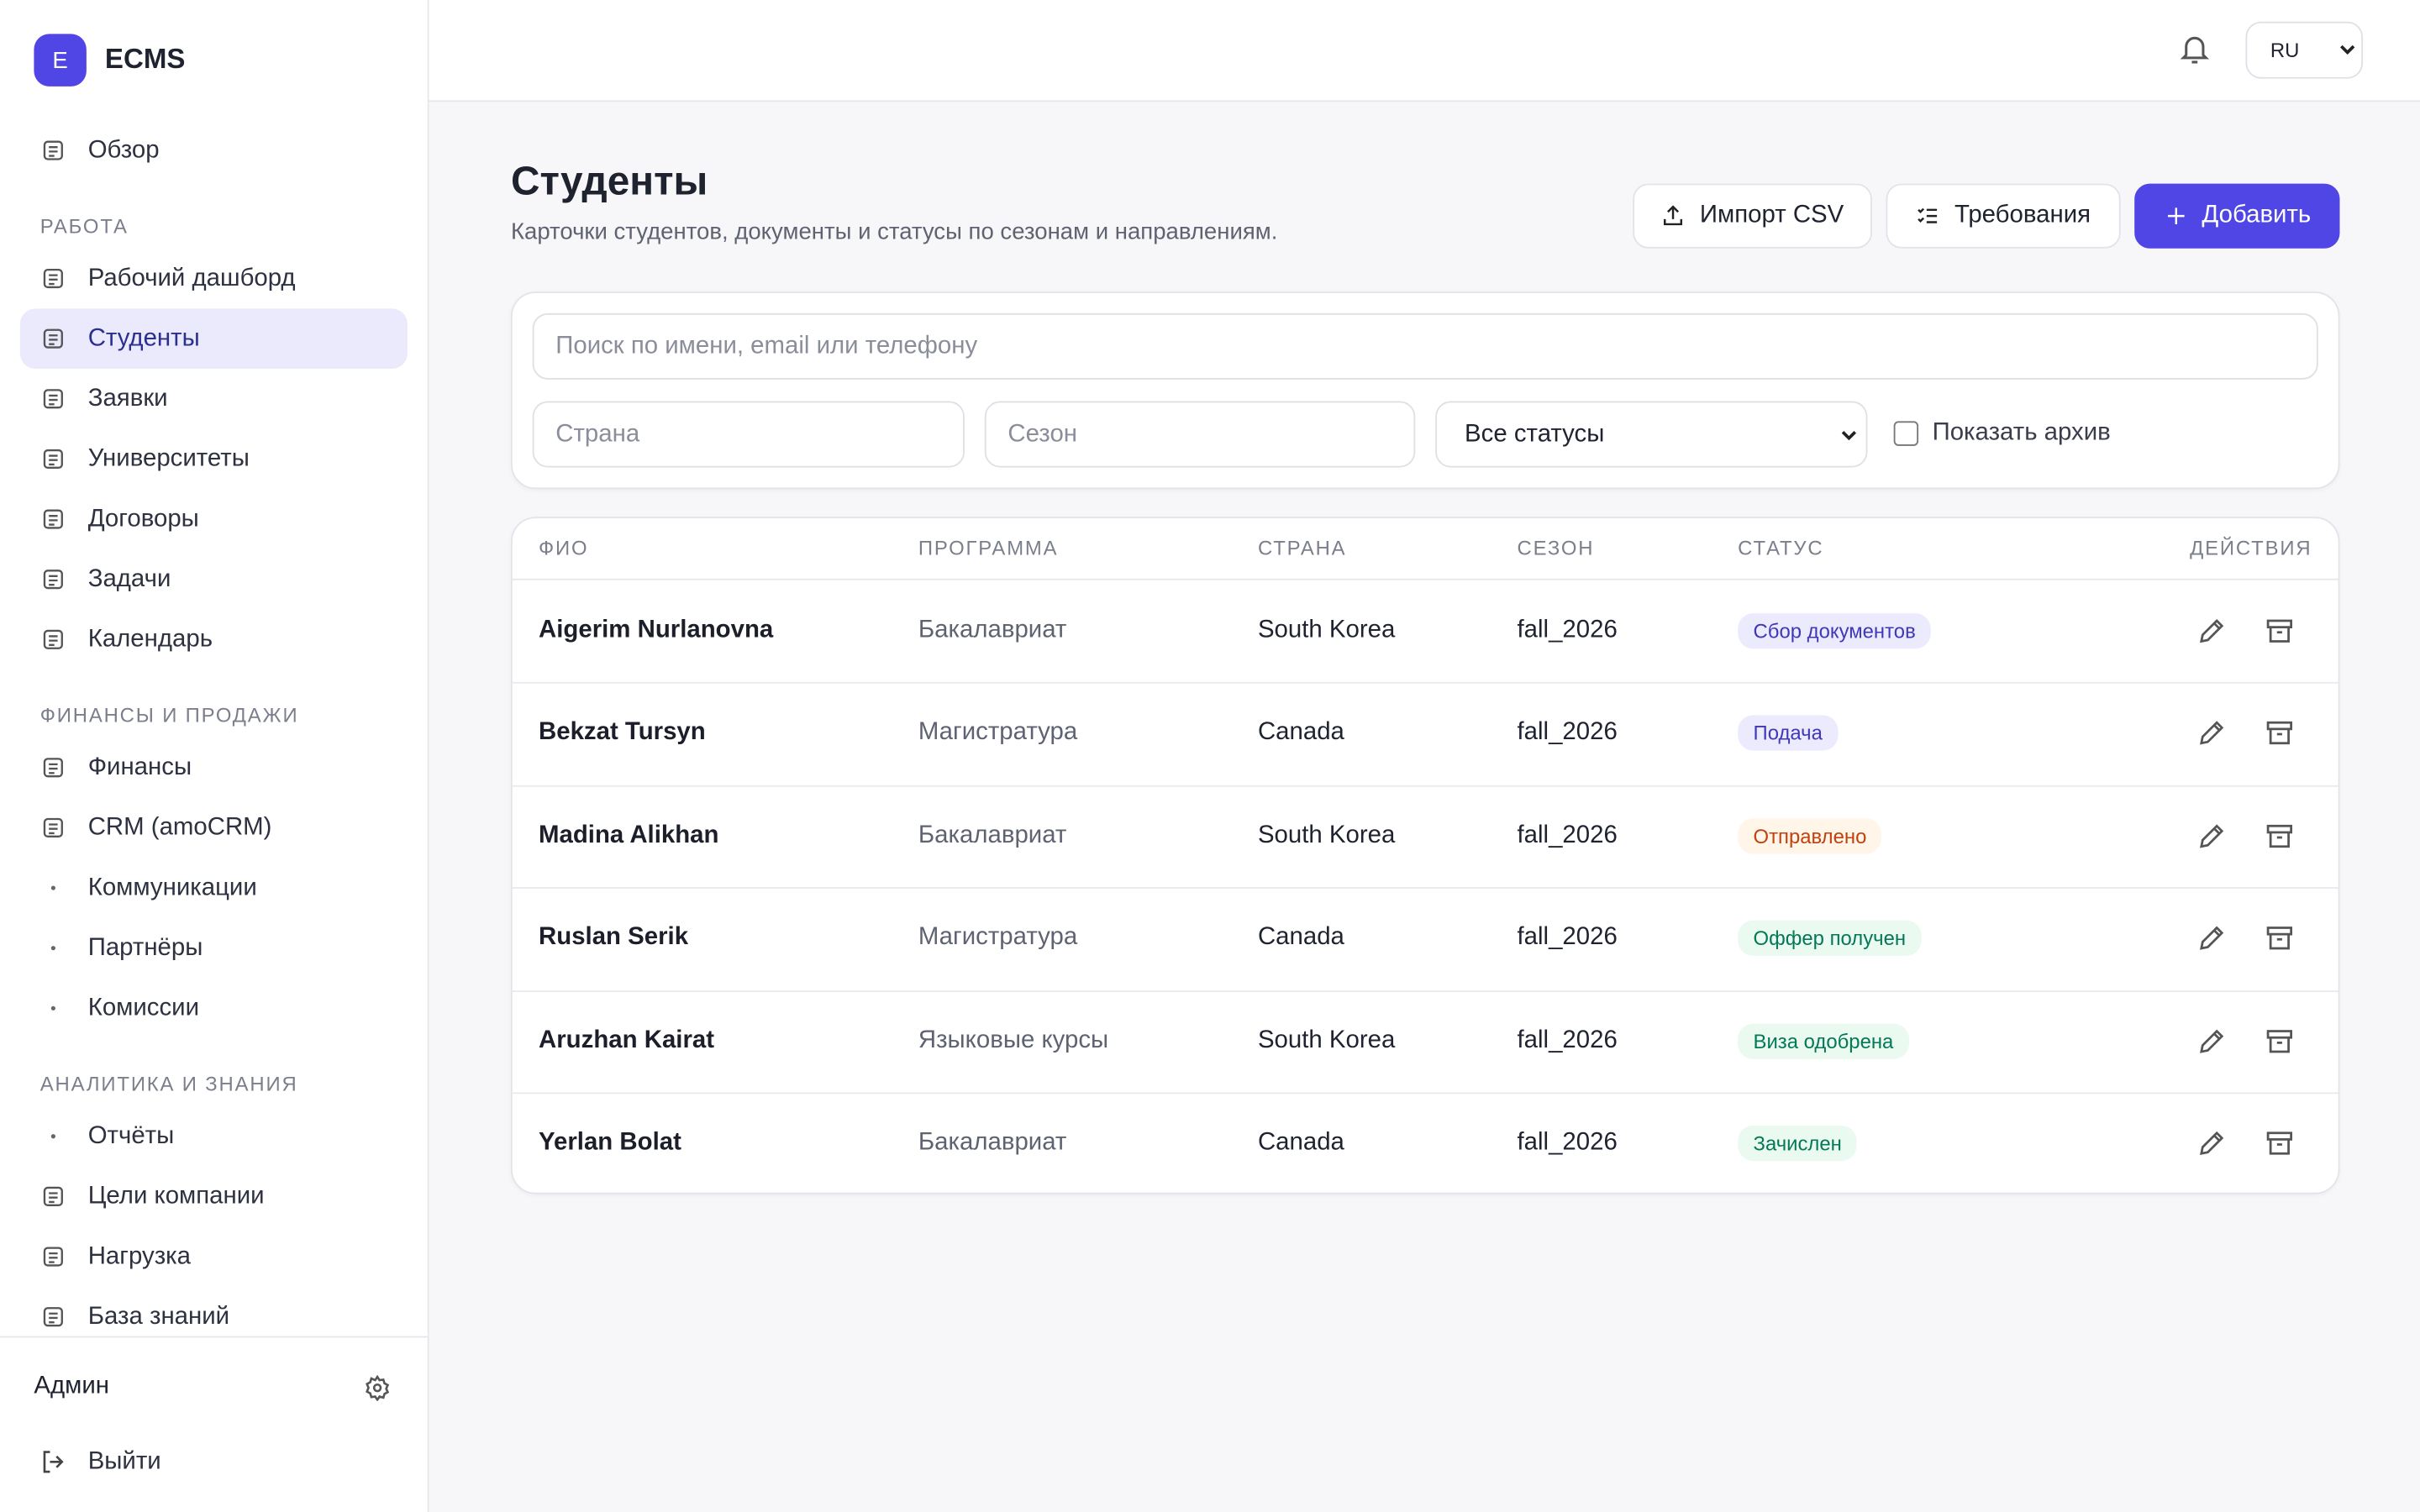  Describe the element at coordinates (1830, 938) in the screenshot. I see `status-badge: Оффер получен` at that location.